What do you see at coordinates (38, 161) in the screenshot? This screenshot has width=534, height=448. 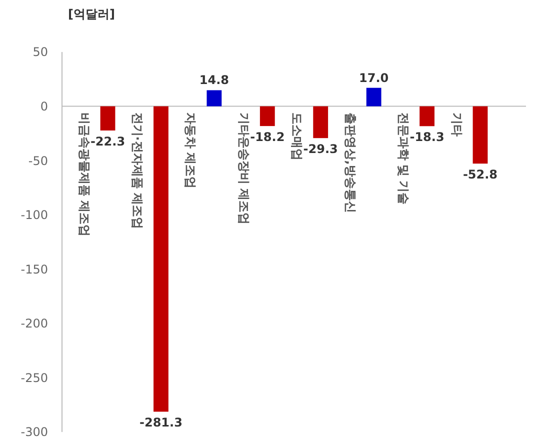 I see `y-tick-label: -50` at bounding box center [38, 161].